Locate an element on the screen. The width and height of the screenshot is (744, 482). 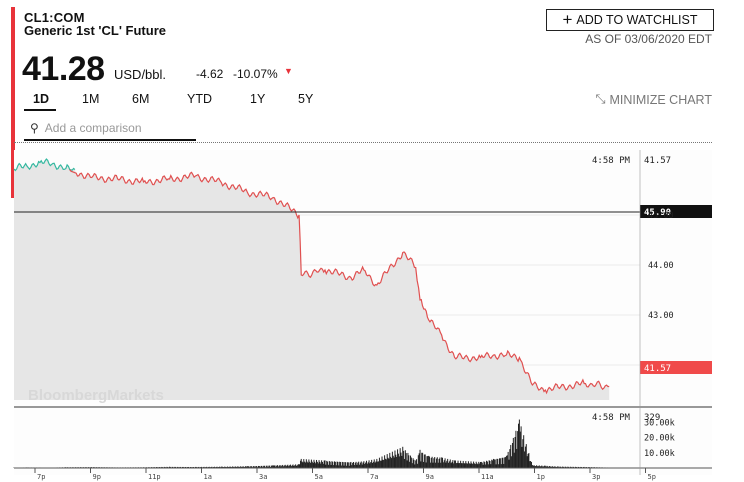
prev-close-value: 45.90 is located at coordinates (657, 213).